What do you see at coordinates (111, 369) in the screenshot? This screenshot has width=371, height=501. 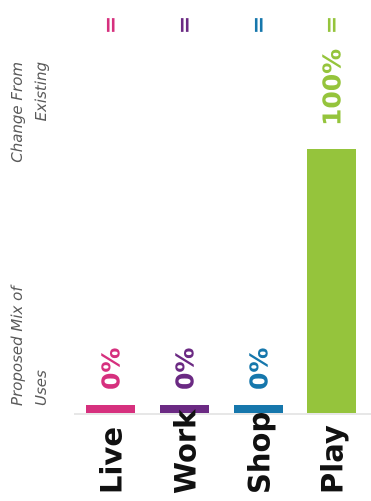 I see `value-label-live: 0%` at bounding box center [111, 369].